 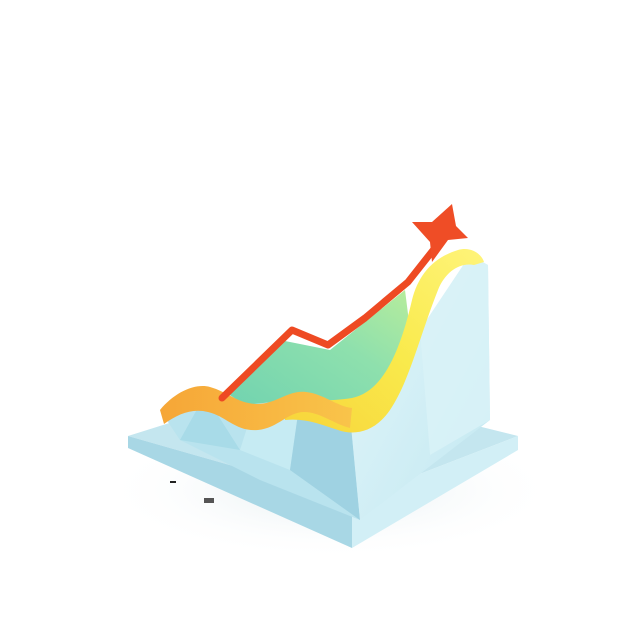 I want to click on block-right-facet, so click(x=455, y=355).